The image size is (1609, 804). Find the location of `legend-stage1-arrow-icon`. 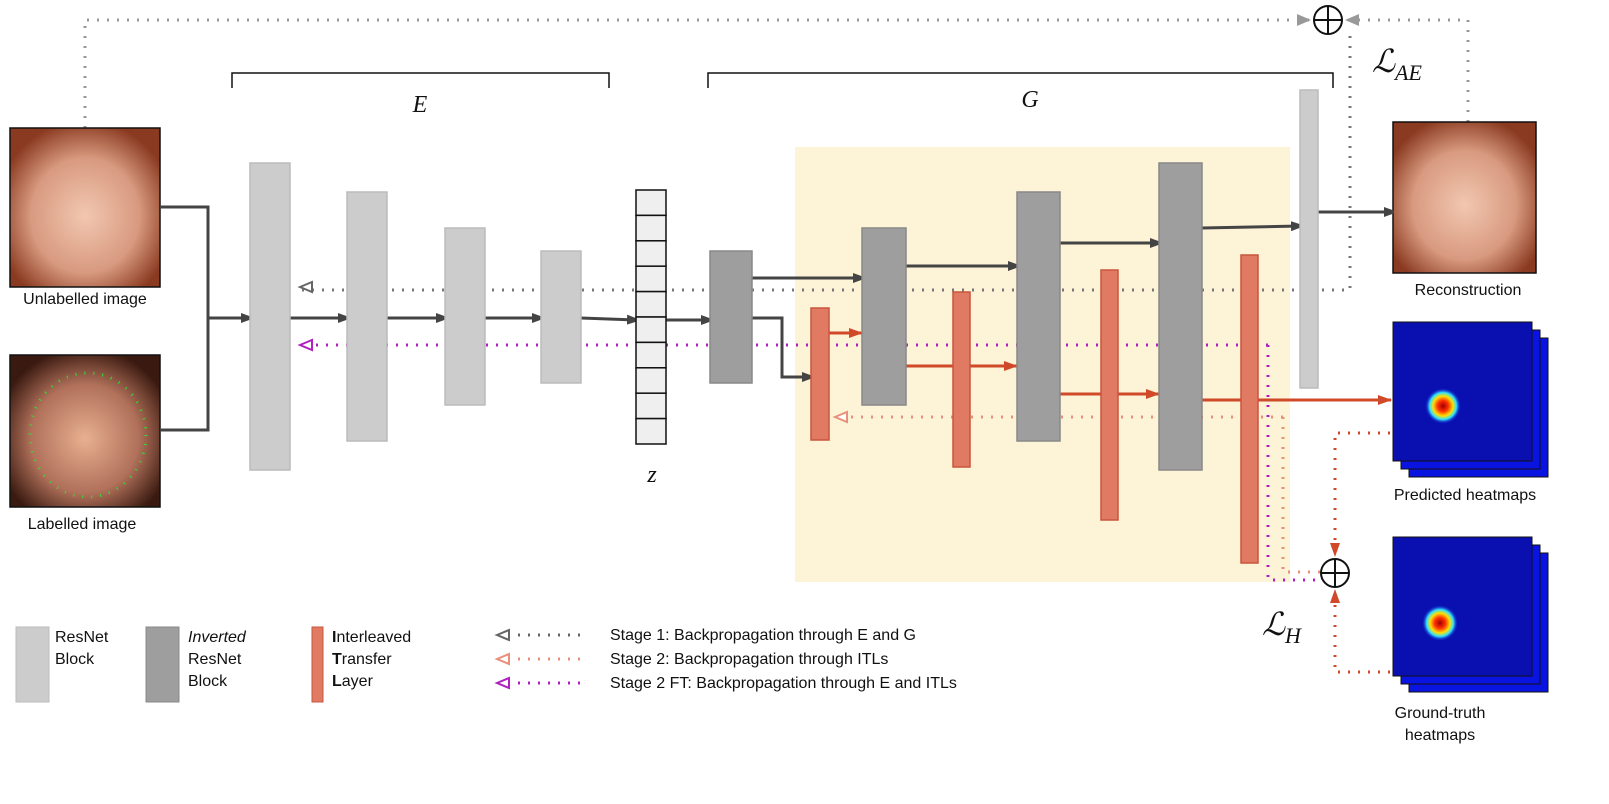

legend-stage1-arrow-icon is located at coordinates (502, 635).